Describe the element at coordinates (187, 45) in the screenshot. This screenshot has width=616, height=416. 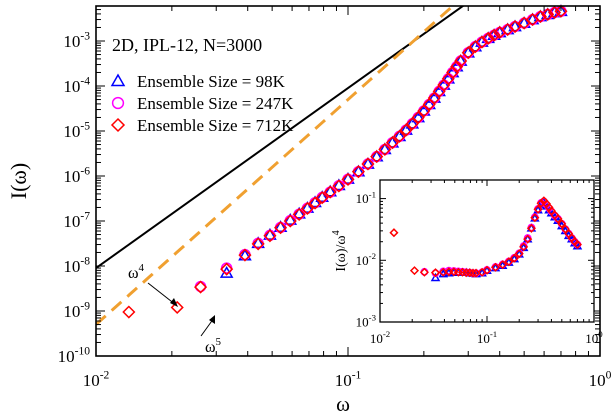
I see `chart-title: 2D, IPL-12, N=3000` at that location.